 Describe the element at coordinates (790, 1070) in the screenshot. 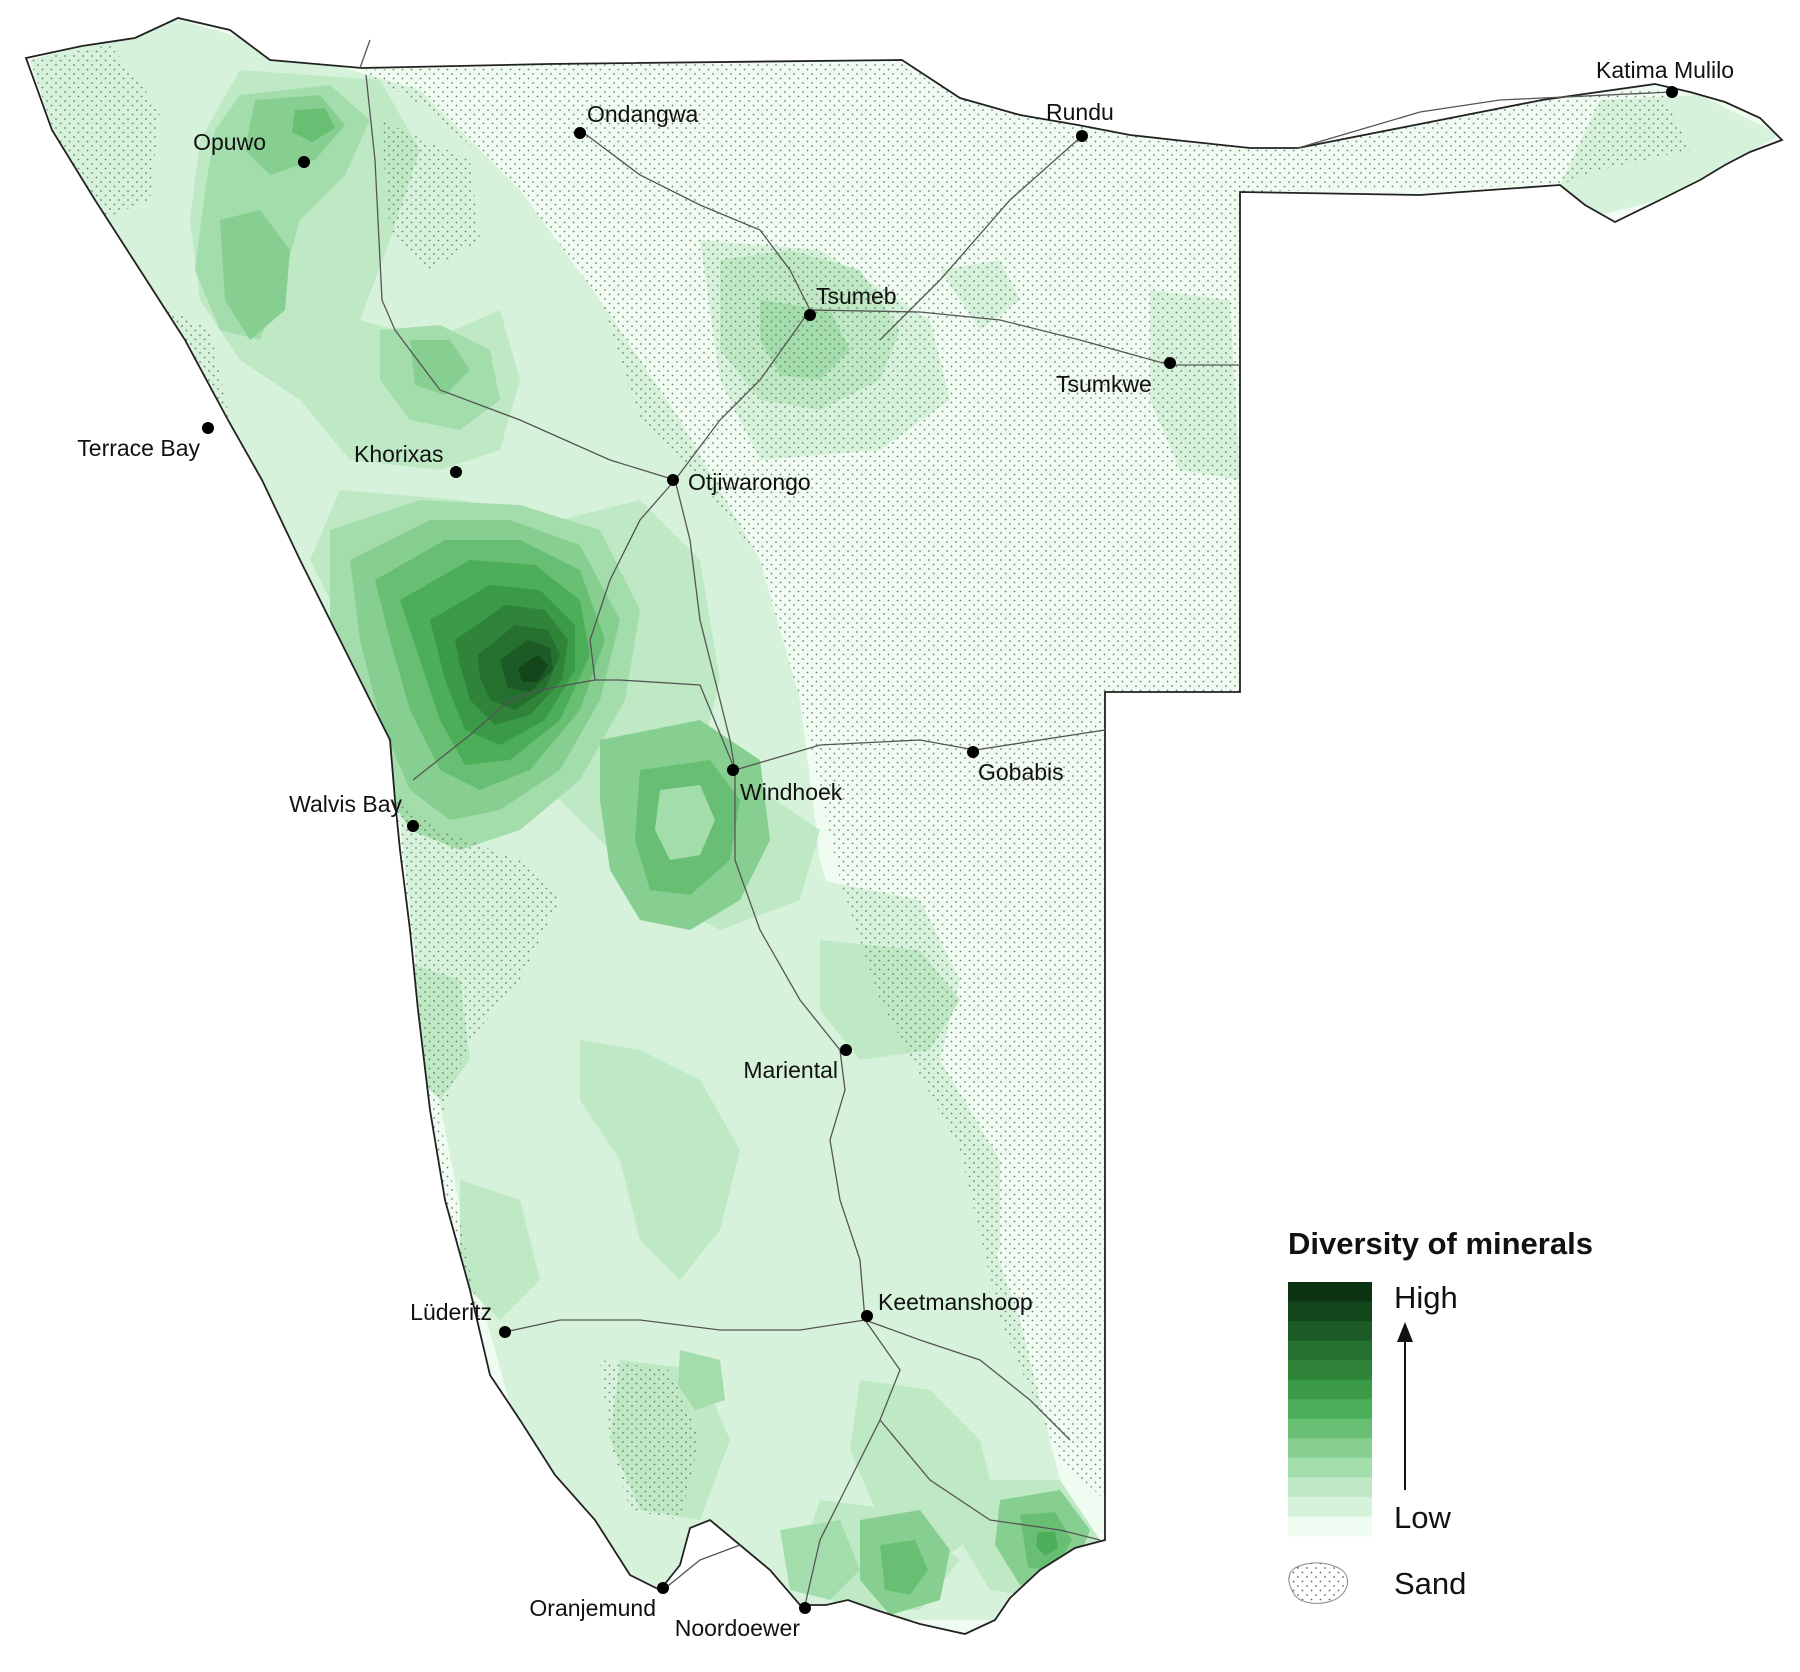

I see `town-label-mariental: Mariental` at that location.